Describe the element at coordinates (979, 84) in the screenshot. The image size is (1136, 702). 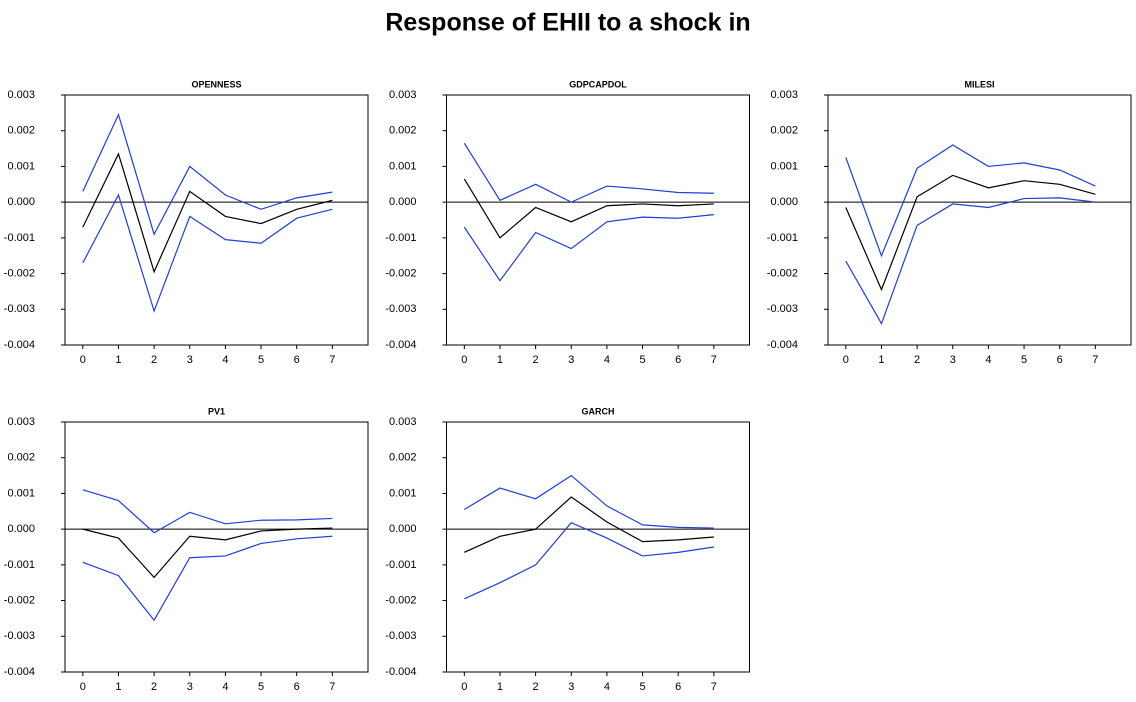
I see `panel-title: MILESI` at that location.